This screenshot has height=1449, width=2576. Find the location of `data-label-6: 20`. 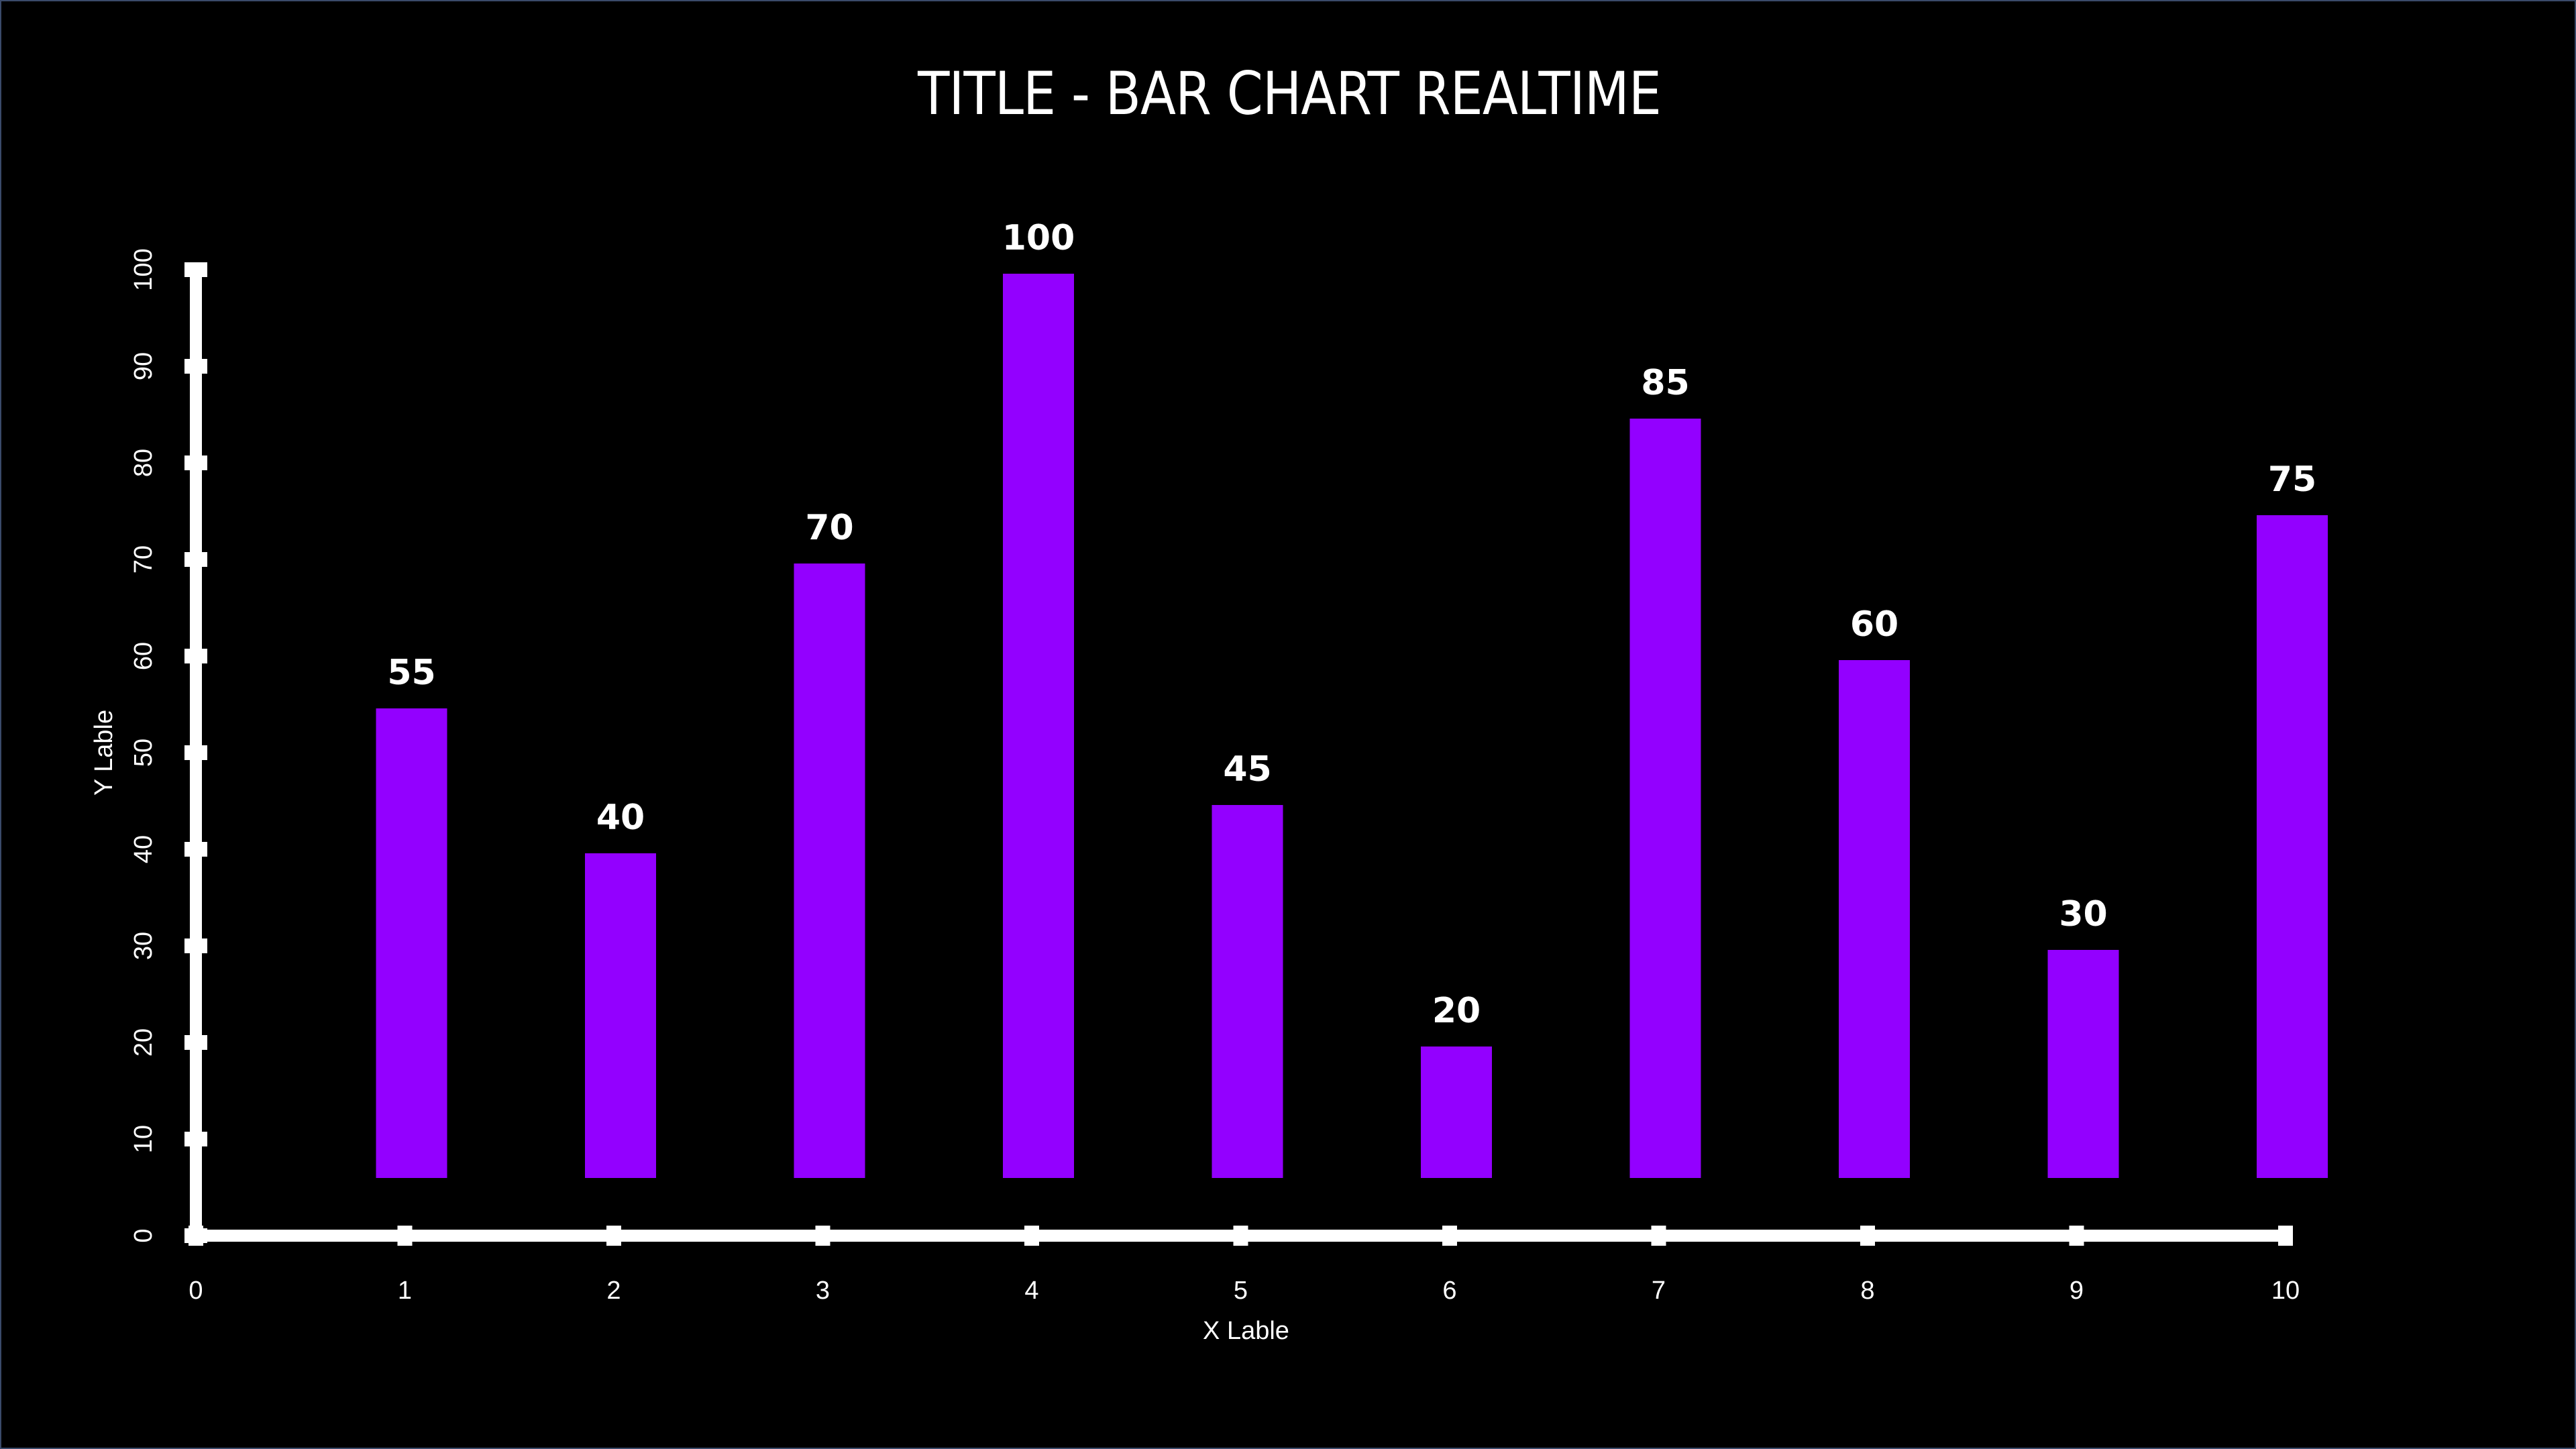

data-label-6: 20 is located at coordinates (1456, 1011).